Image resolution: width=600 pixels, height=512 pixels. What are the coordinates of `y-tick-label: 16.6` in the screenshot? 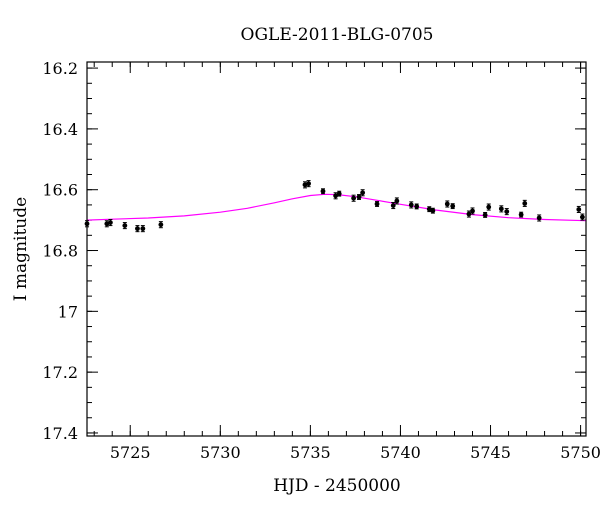 It's located at (60, 190).